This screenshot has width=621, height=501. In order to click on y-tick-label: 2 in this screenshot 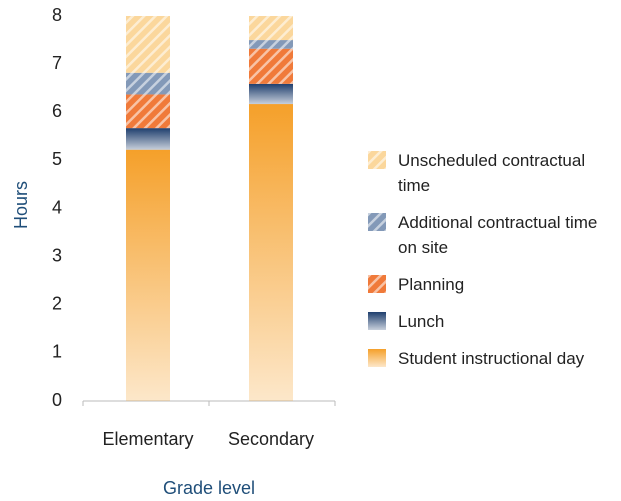, I will do `click(57, 304)`.